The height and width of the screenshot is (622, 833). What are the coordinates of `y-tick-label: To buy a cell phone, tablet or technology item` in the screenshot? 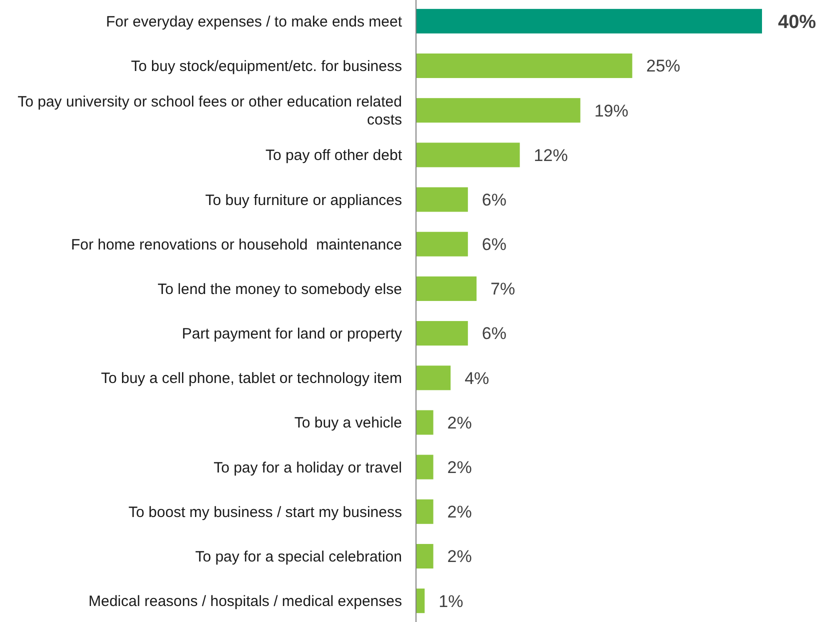 It's located at (251, 379).